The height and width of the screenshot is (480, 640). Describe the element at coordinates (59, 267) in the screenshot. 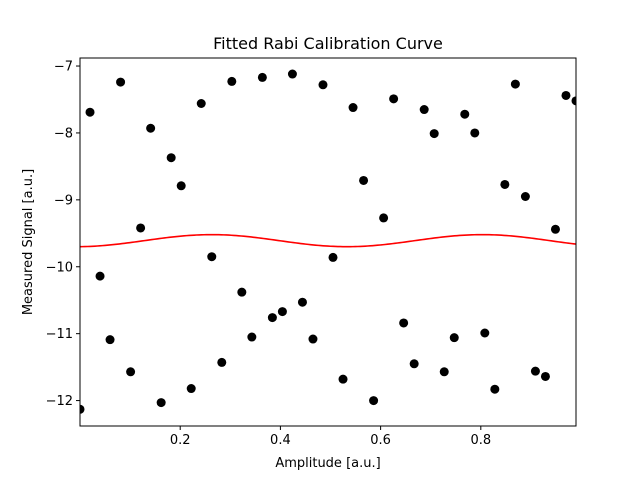

I see `y-tick-label: −10` at that location.